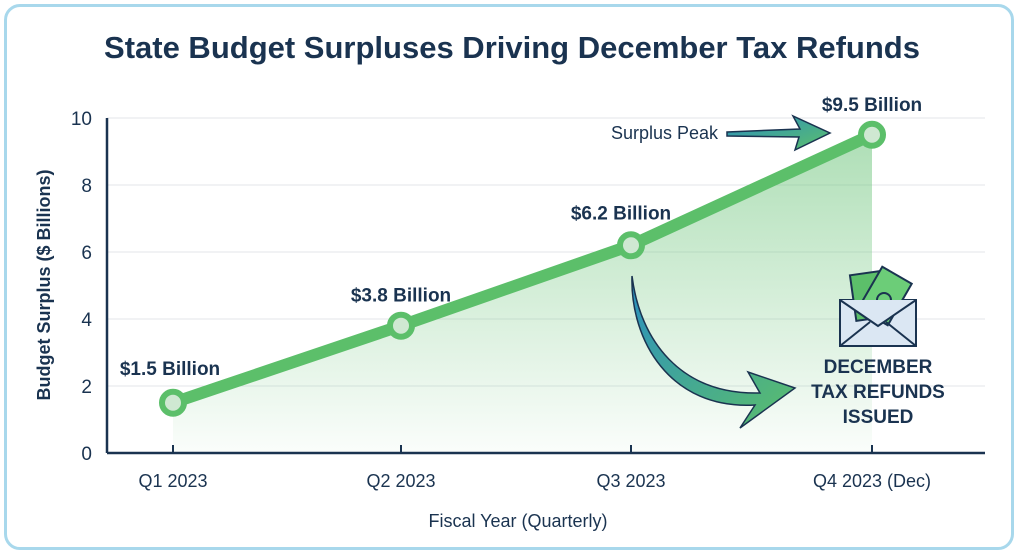 The width and height of the screenshot is (1024, 559). I want to click on refund-line-1: DECEMBER, so click(878, 367).